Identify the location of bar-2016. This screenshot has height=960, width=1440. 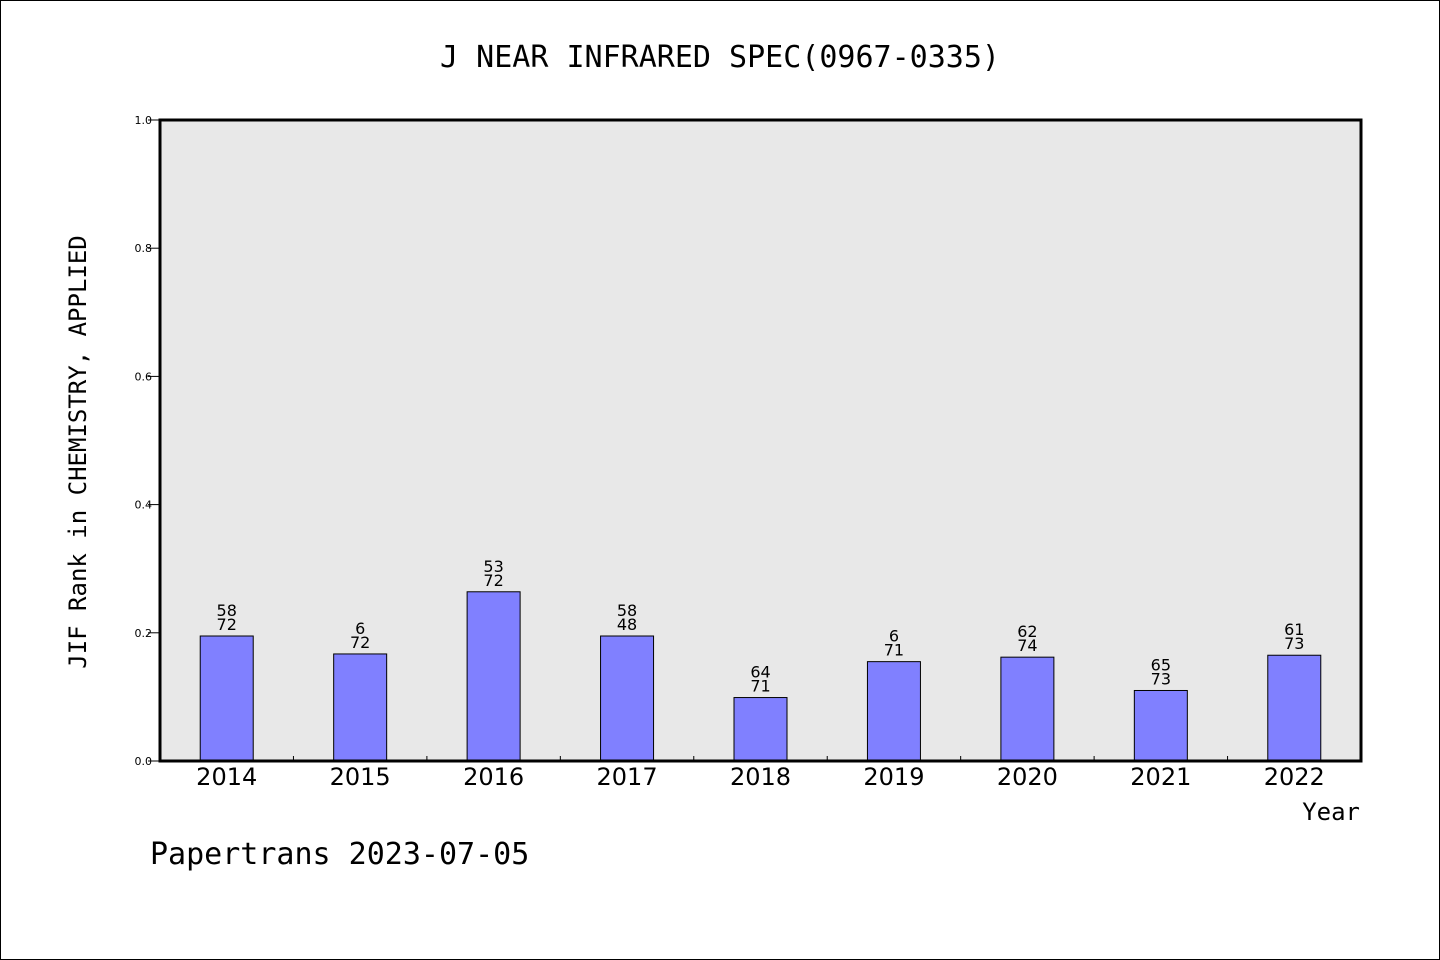
(493, 676).